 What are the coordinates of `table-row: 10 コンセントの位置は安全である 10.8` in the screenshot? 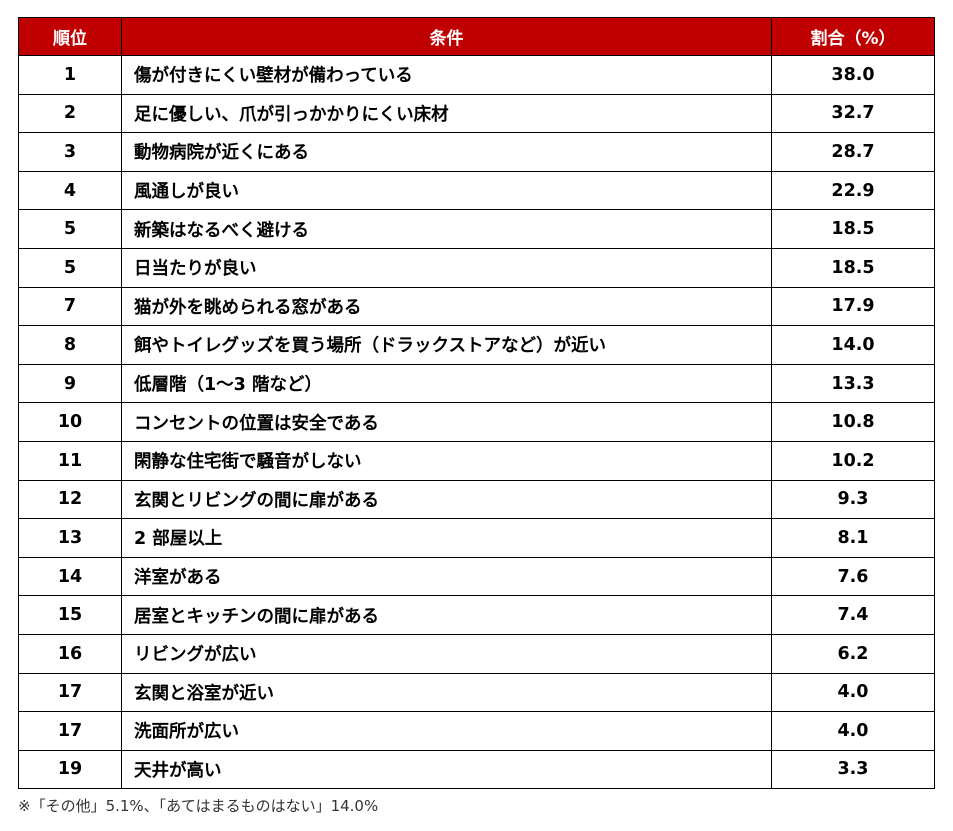 It's located at (476, 422).